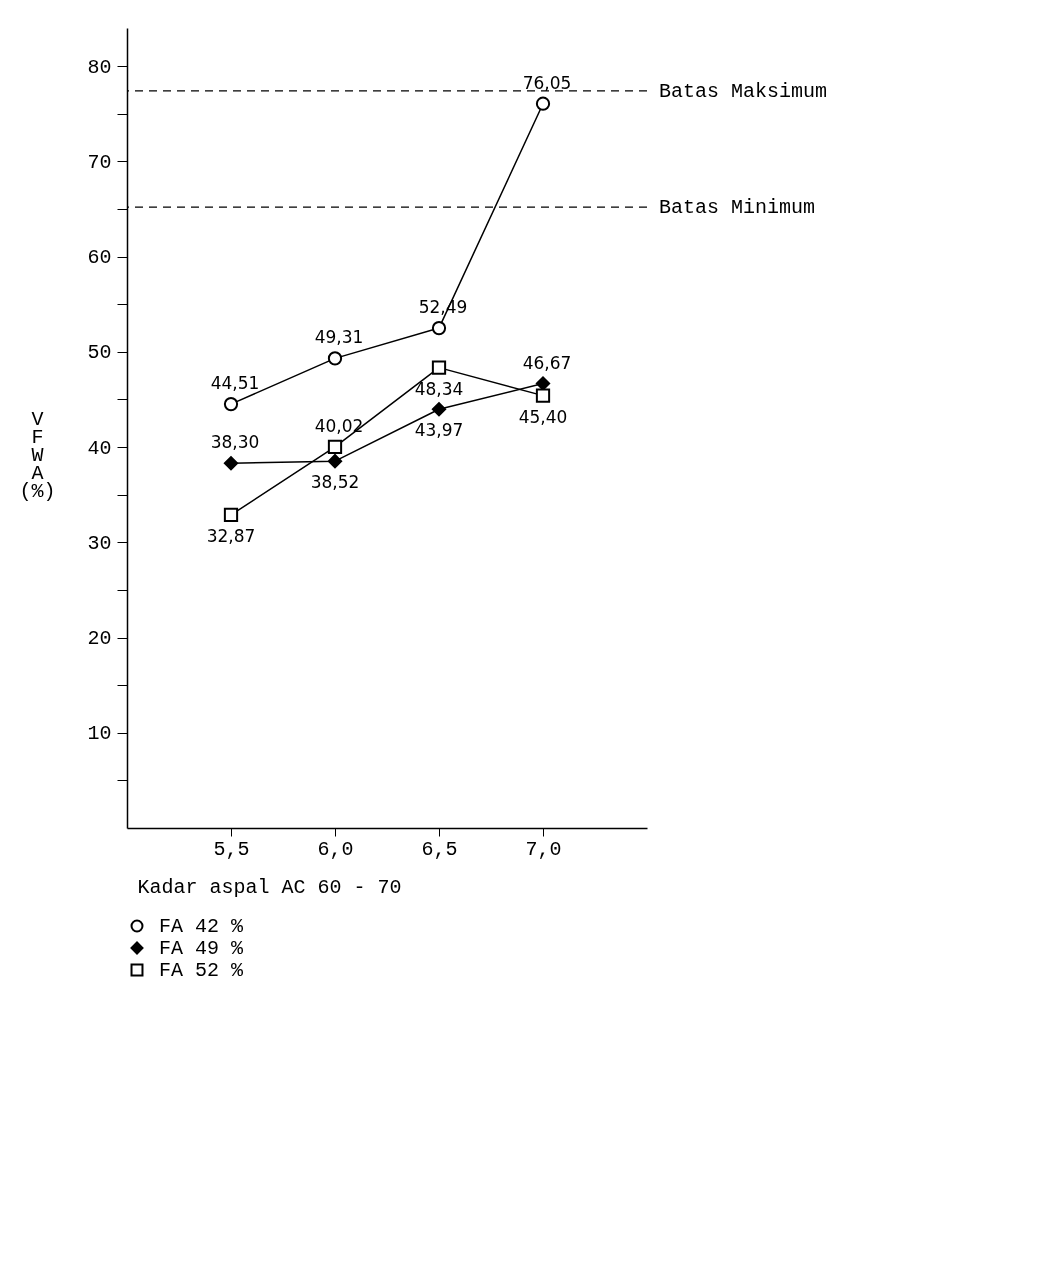 This screenshot has width=1051, height=1278. I want to click on ref-line-label: Batas Minimum, so click(737, 208).